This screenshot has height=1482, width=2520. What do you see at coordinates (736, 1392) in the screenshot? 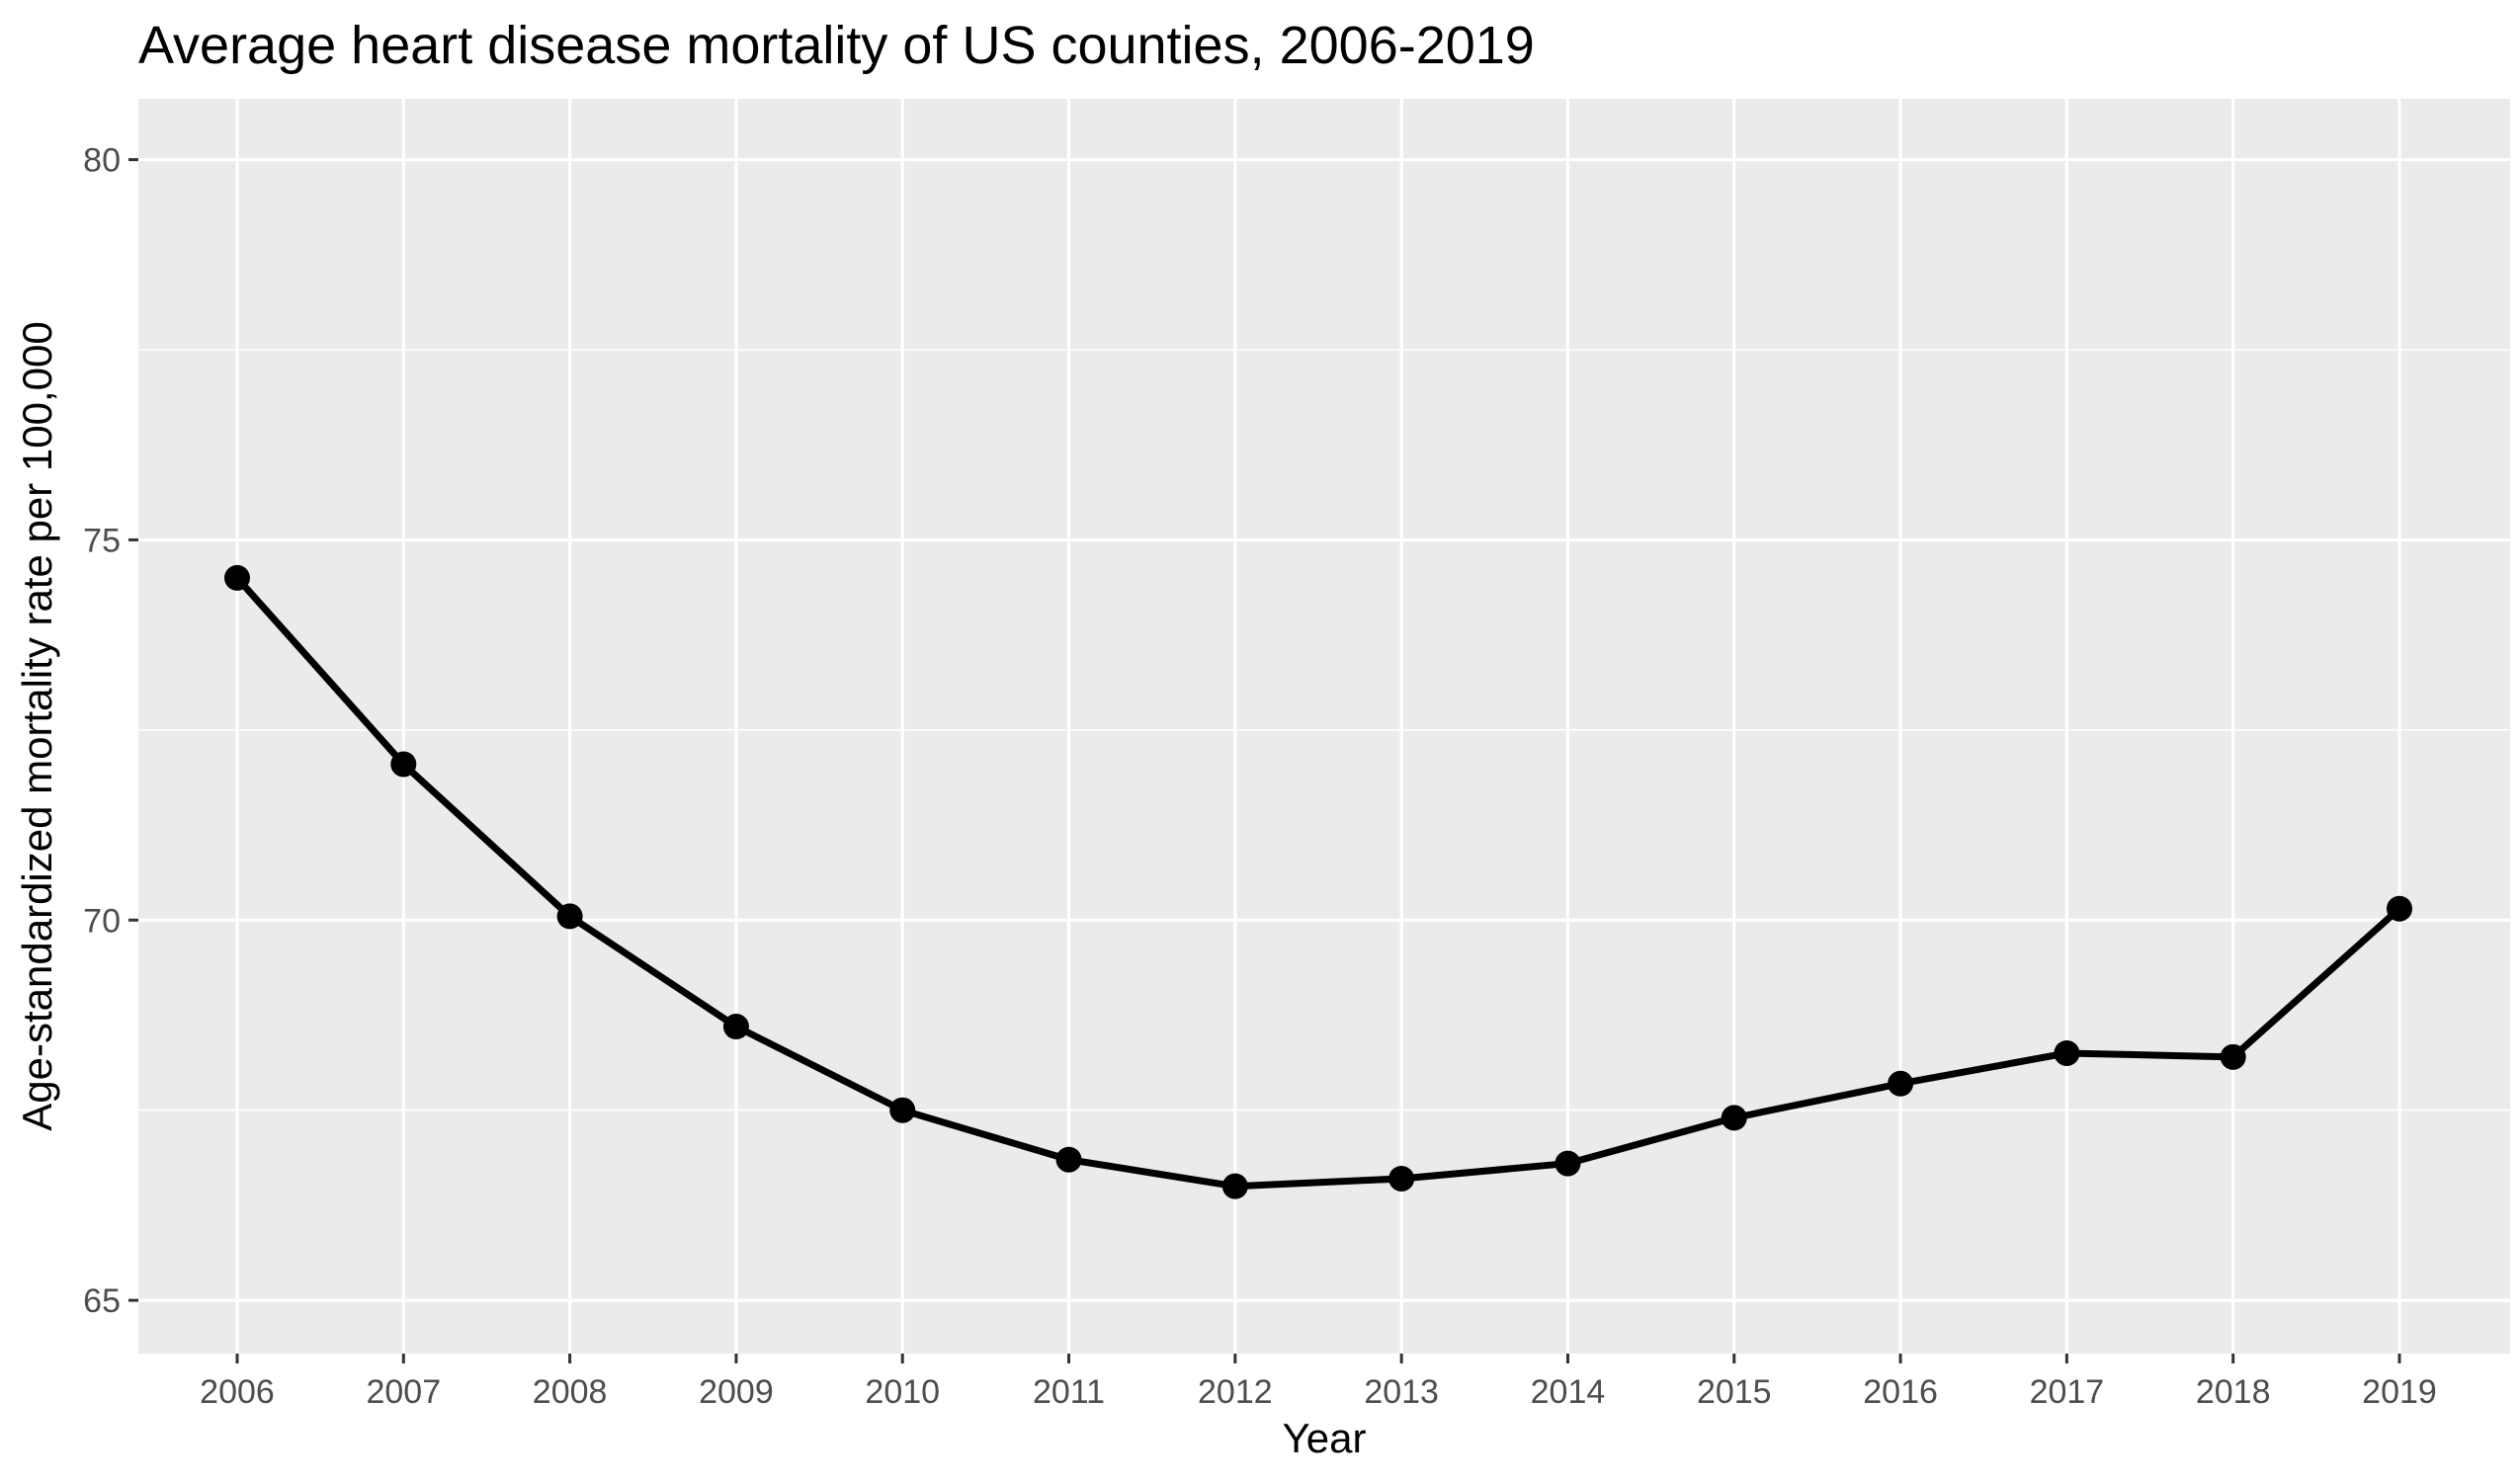
I see `x-tick-label: 2009` at bounding box center [736, 1392].